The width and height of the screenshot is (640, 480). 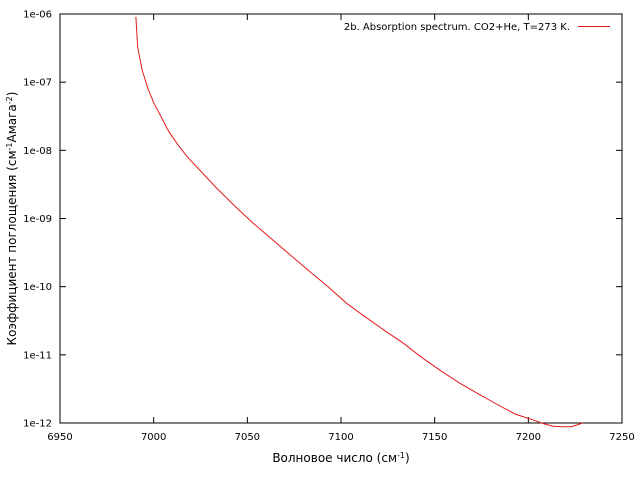 What do you see at coordinates (247, 437) in the screenshot?
I see `x-tick-label: 7050` at bounding box center [247, 437].